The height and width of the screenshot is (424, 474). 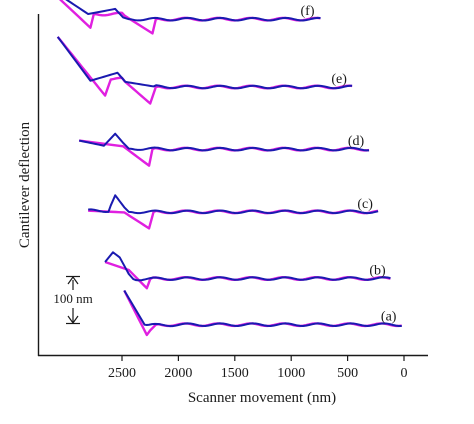 What do you see at coordinates (356, 141) in the screenshot?
I see `curve-label: (d)` at bounding box center [356, 141].